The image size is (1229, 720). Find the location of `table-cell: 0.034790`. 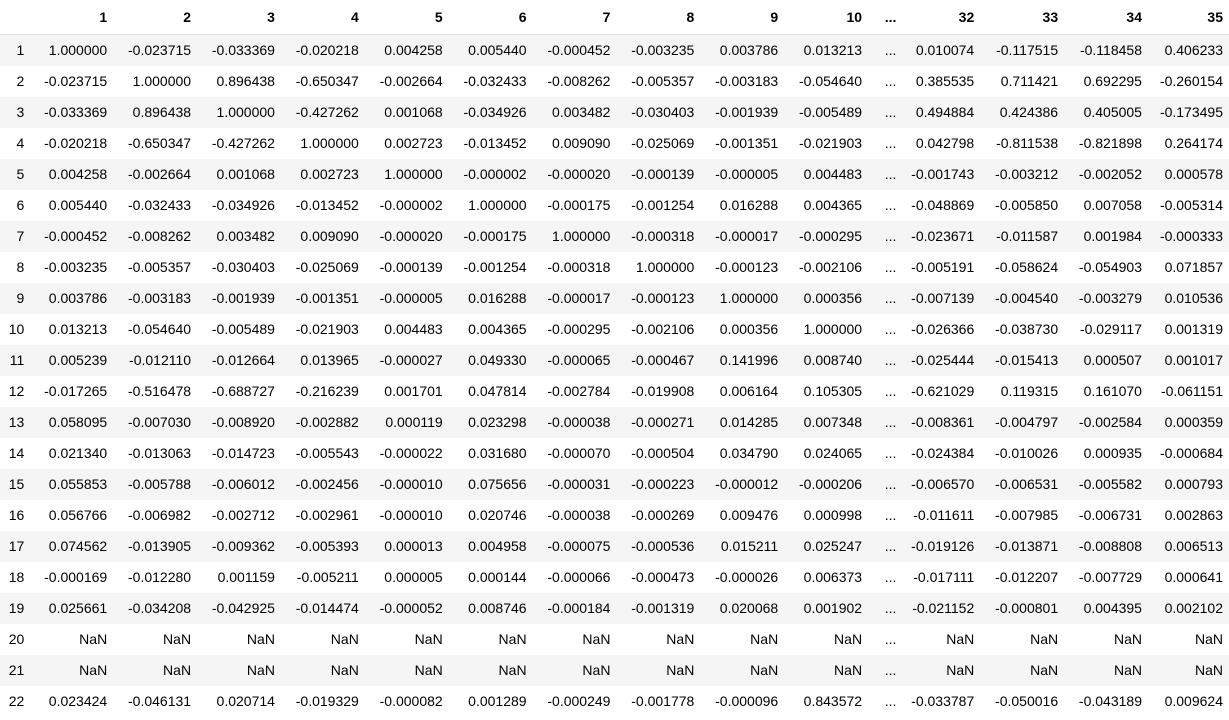

table-cell: 0.034790 is located at coordinates (749, 453).